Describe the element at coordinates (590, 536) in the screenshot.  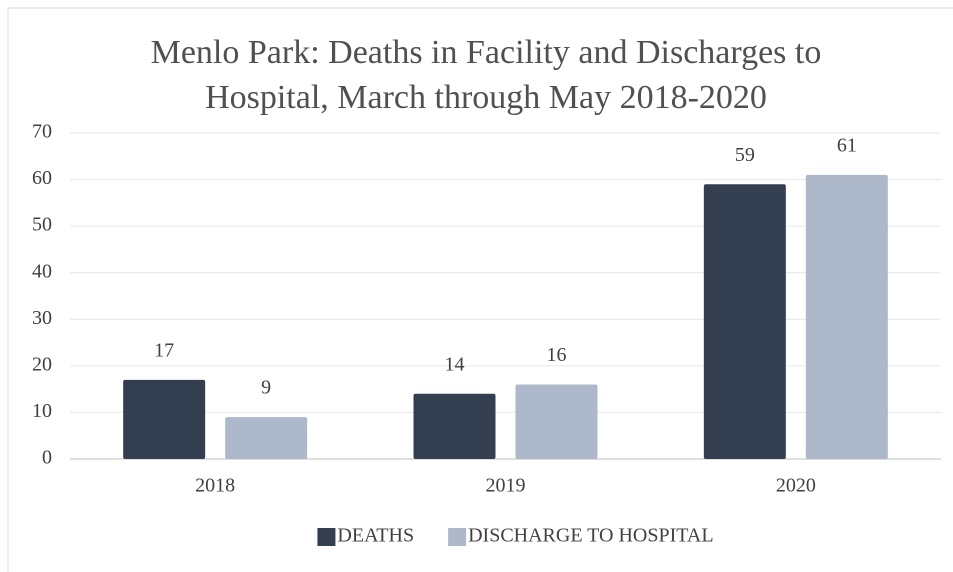
I see `legend-label: DISCHARGE TO HOSPITAL` at that location.